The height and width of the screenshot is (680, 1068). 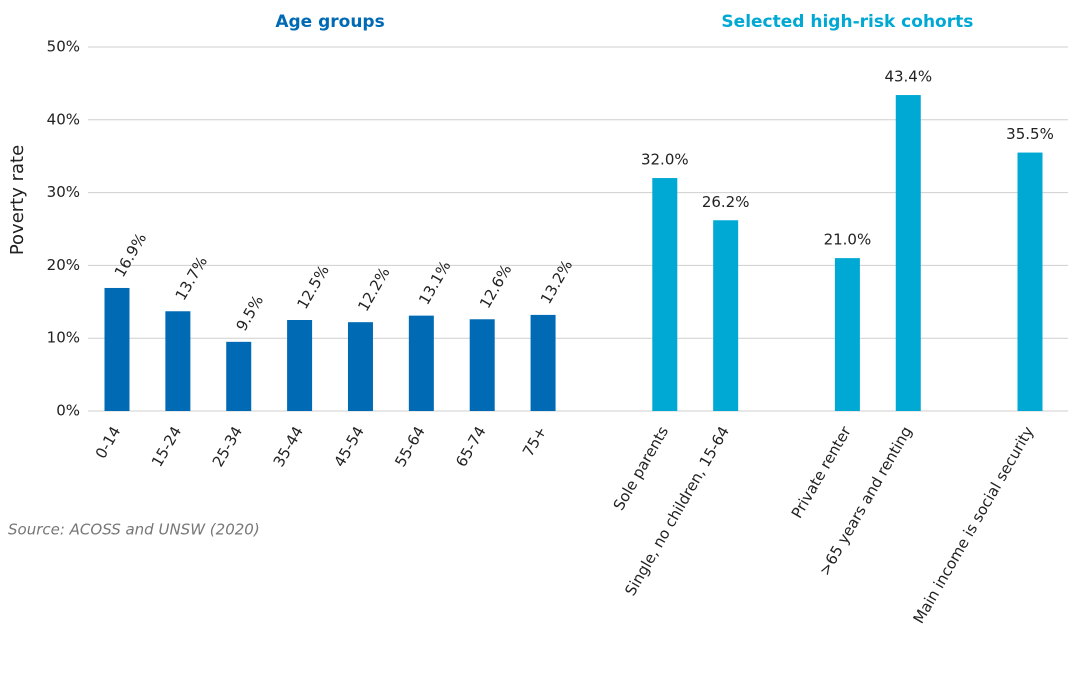 What do you see at coordinates (1030, 134) in the screenshot?
I see `value-label: 35.5%` at bounding box center [1030, 134].